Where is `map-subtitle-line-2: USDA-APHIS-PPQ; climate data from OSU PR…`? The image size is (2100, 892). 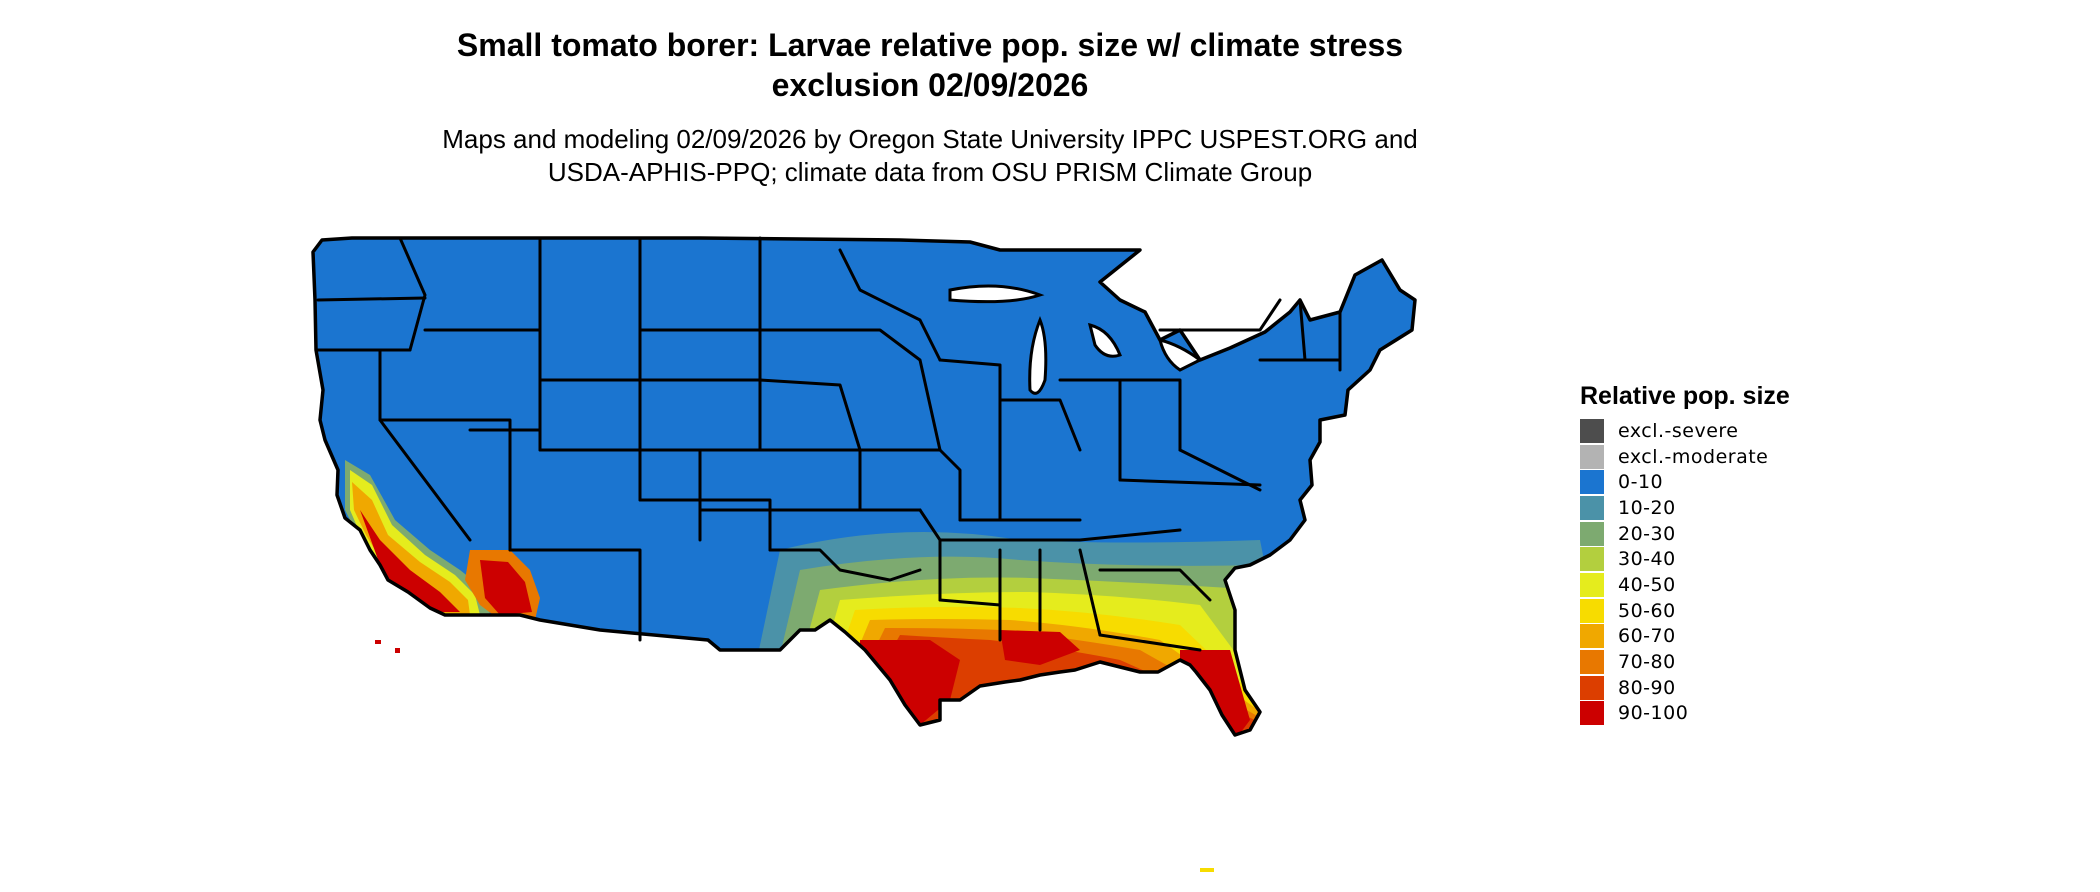 map-subtitle-line-2: USDA-APHIS-PPQ; climate data from OSU PR… is located at coordinates (930, 172).